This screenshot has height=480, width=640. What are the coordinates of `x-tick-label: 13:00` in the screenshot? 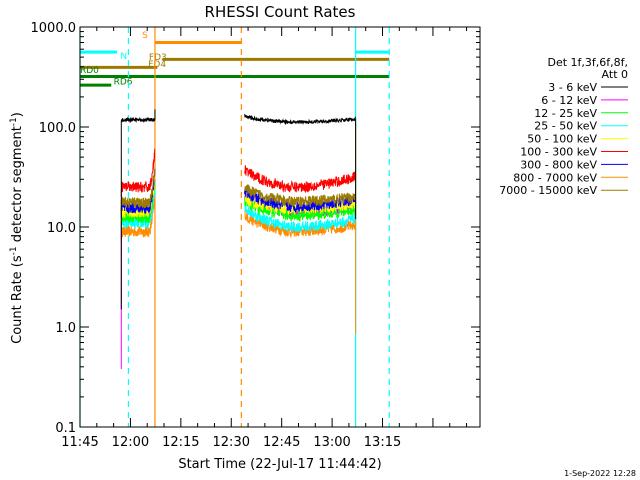 It's located at (331, 442).